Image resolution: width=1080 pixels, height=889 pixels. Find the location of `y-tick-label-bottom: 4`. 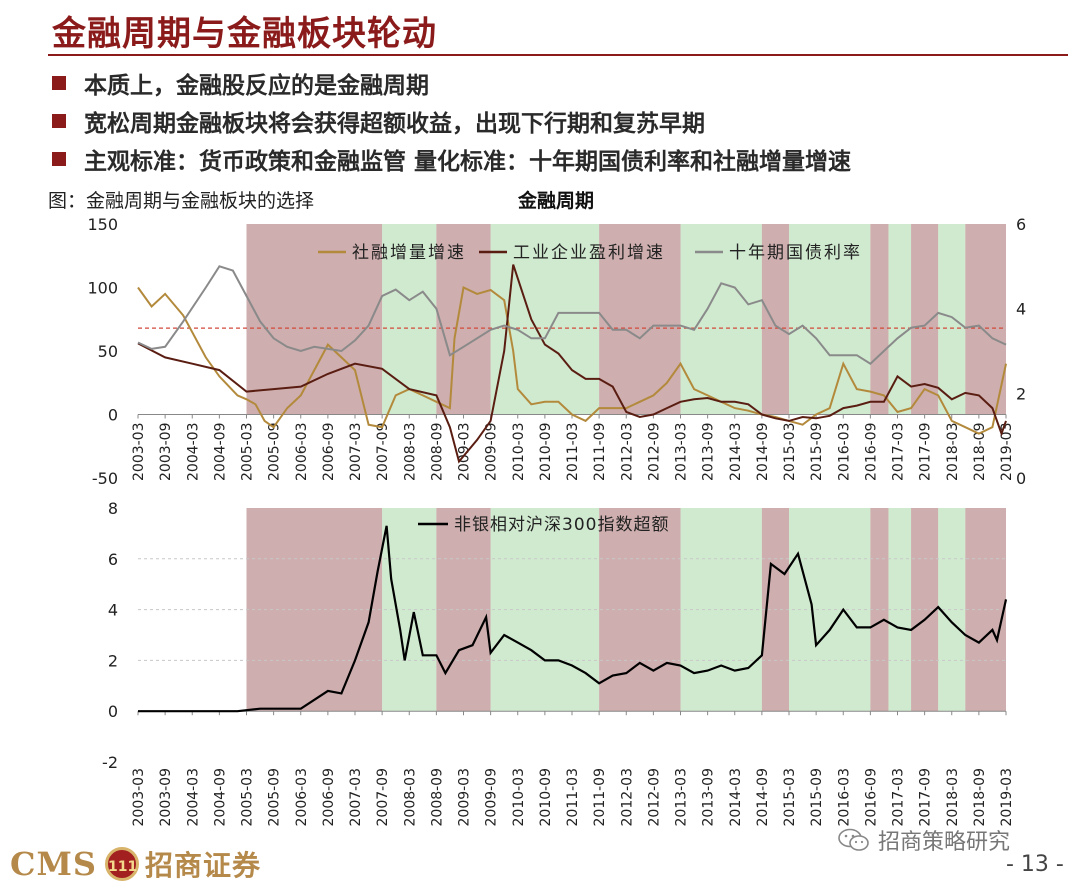

y-tick-label-bottom: 4 is located at coordinates (113, 610).